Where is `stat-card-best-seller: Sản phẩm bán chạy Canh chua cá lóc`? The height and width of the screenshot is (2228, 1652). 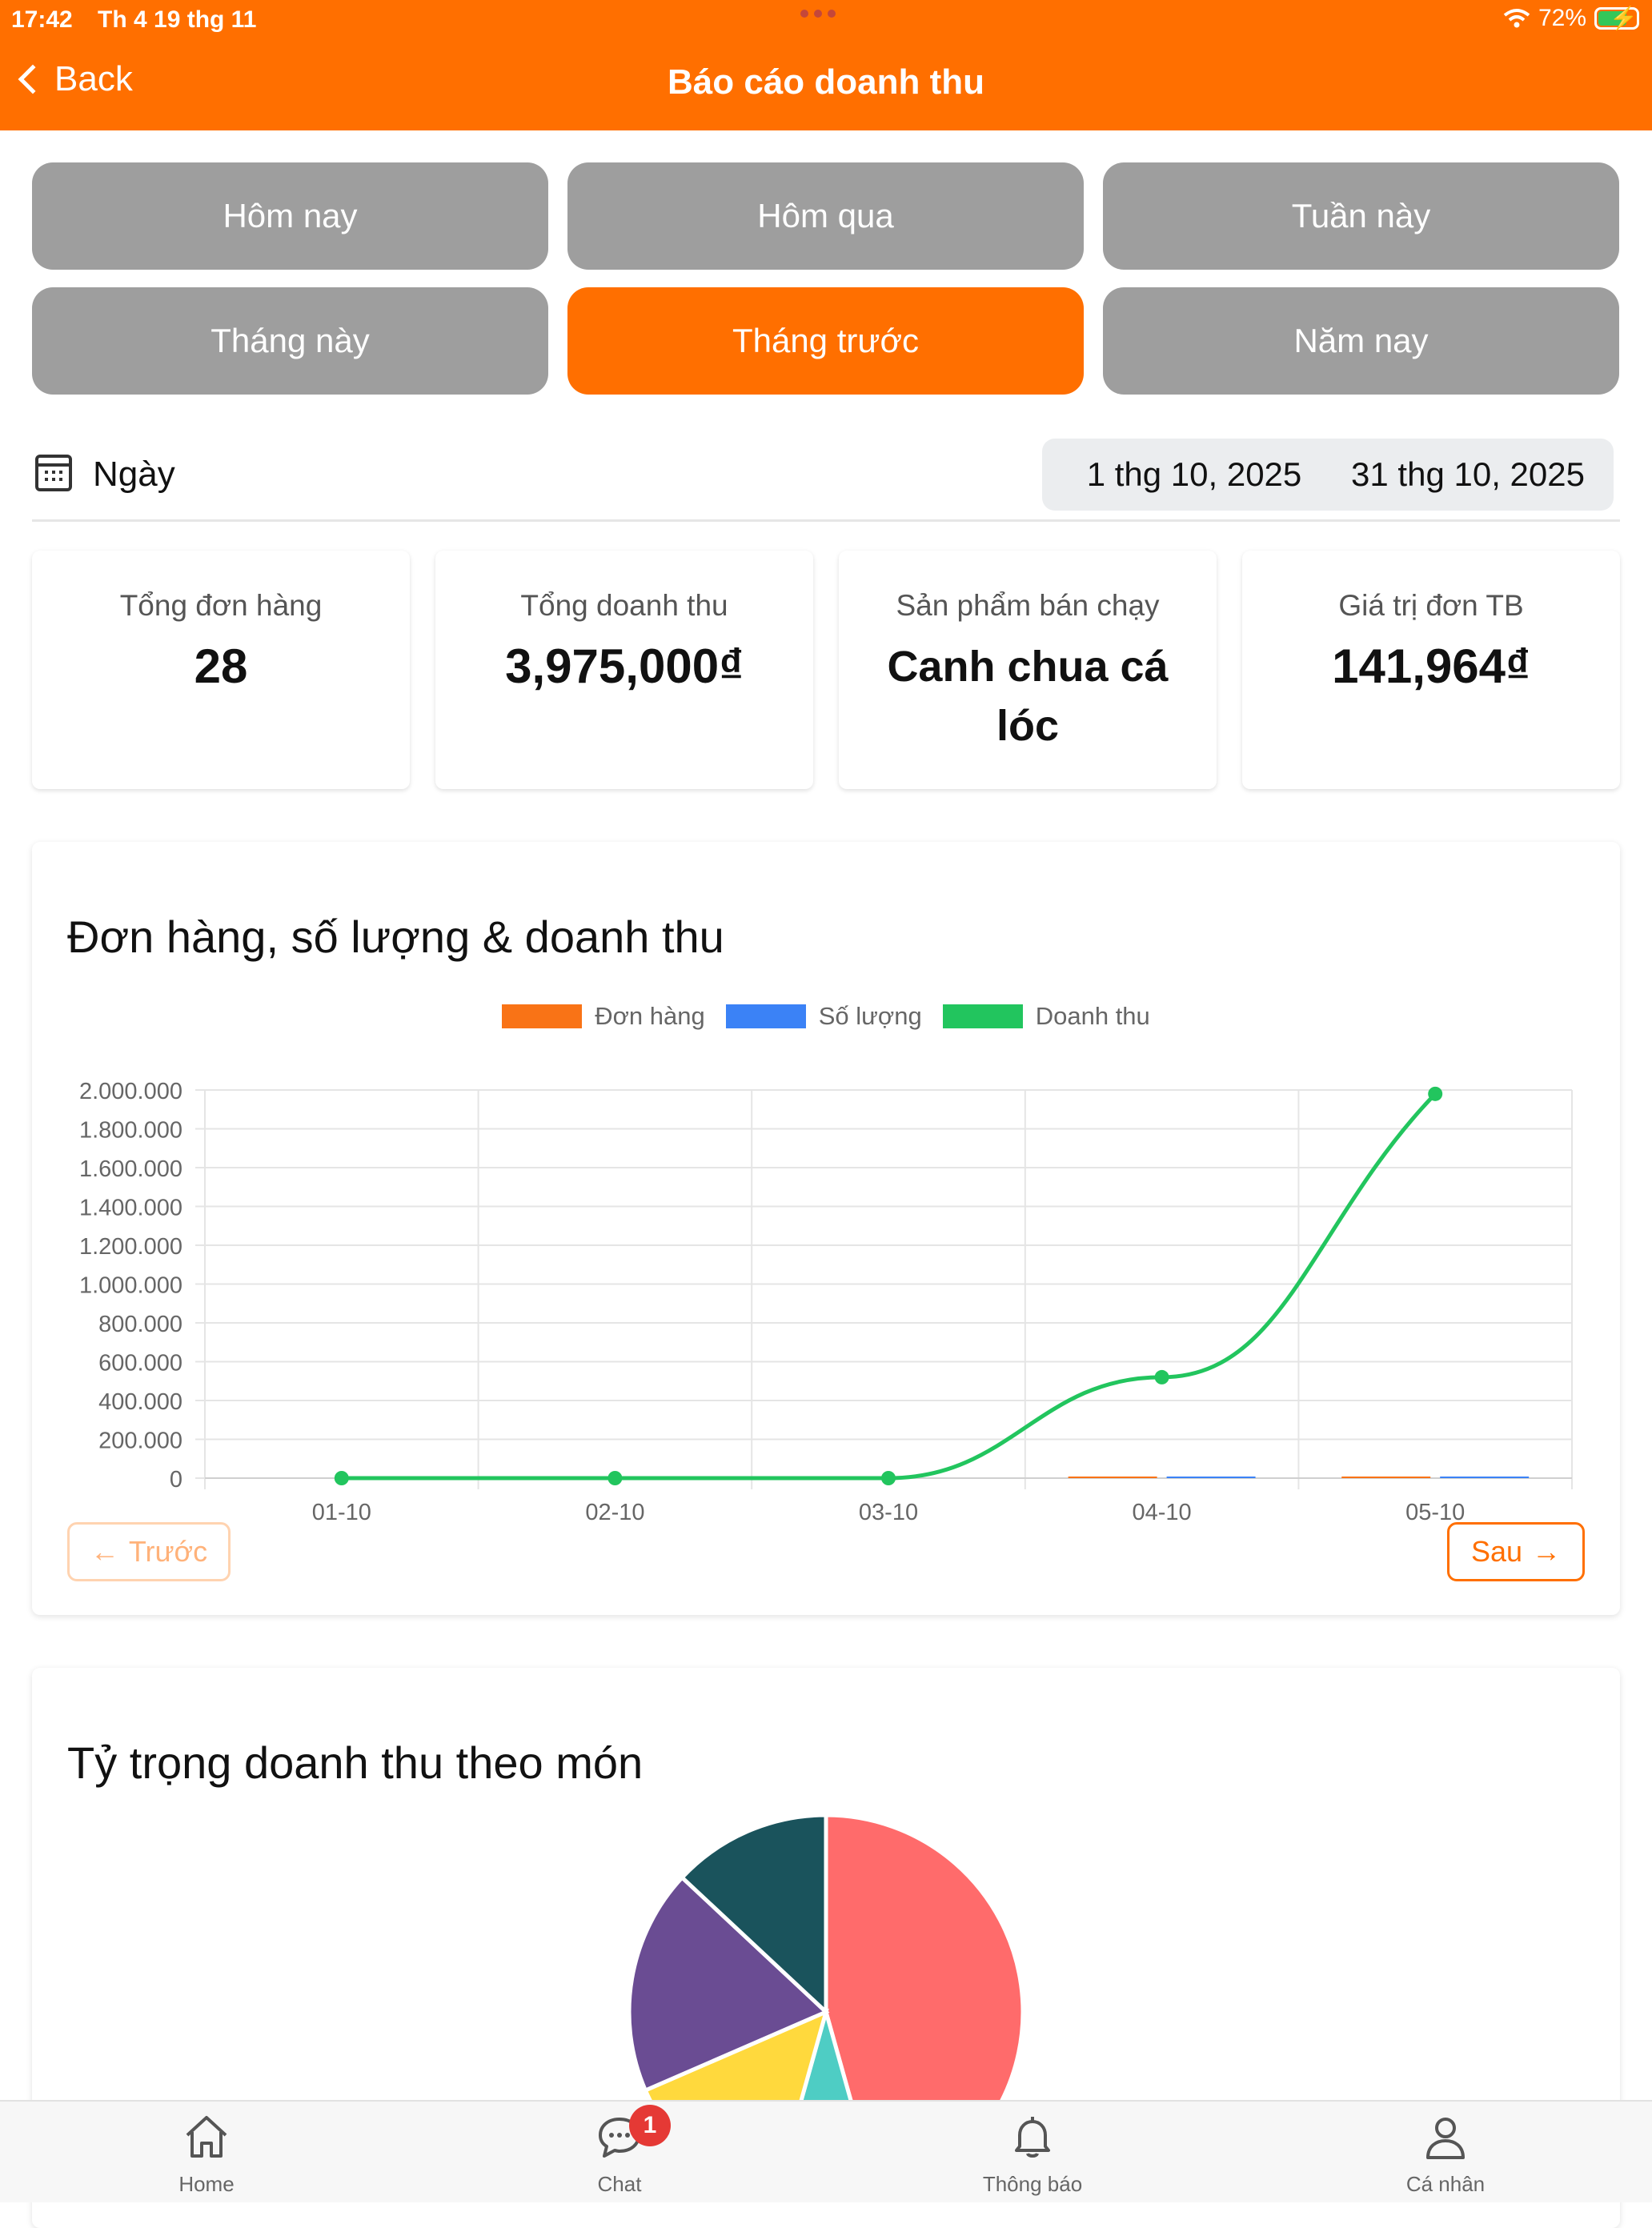
stat-card-best-seller: Sản phẩm bán chạy Canh chua cá lóc is located at coordinates (1028, 670).